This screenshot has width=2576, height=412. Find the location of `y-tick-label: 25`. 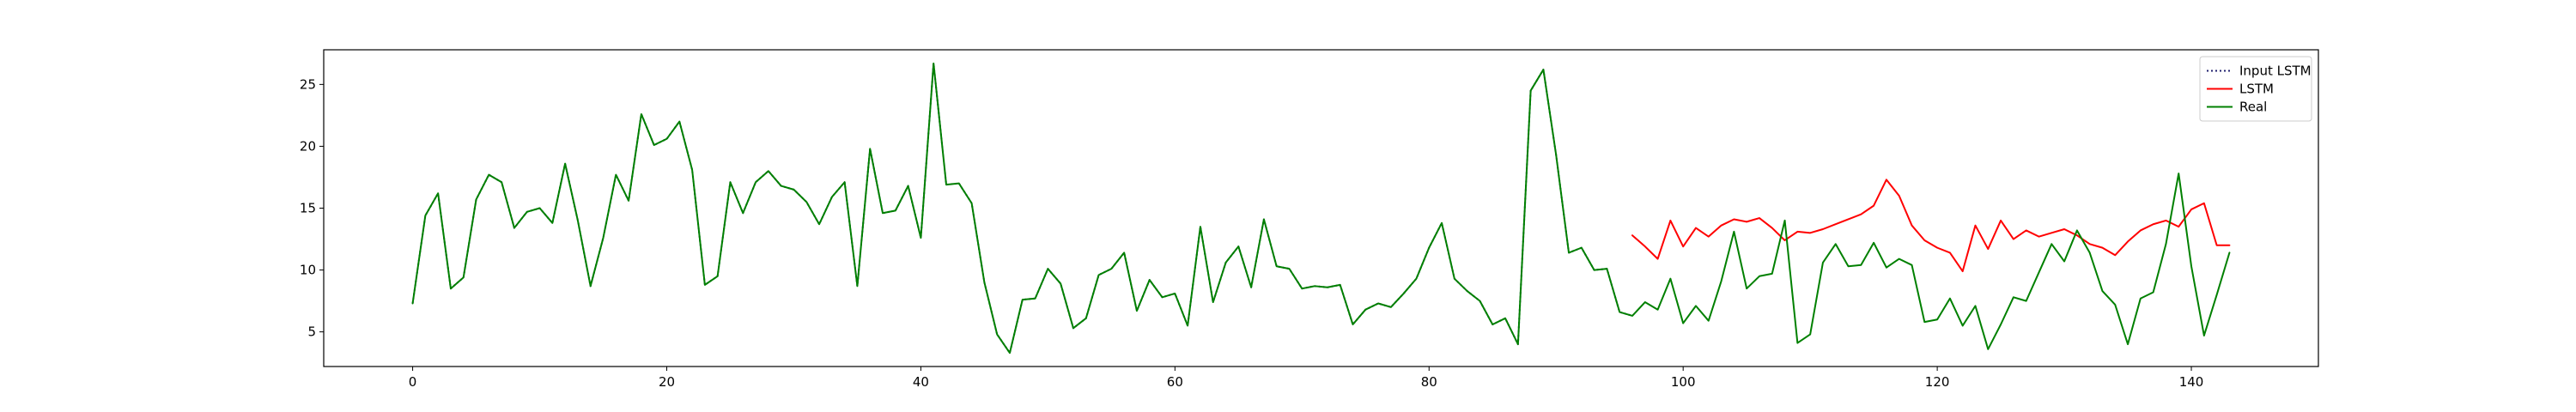

y-tick-label: 25 is located at coordinates (308, 84).